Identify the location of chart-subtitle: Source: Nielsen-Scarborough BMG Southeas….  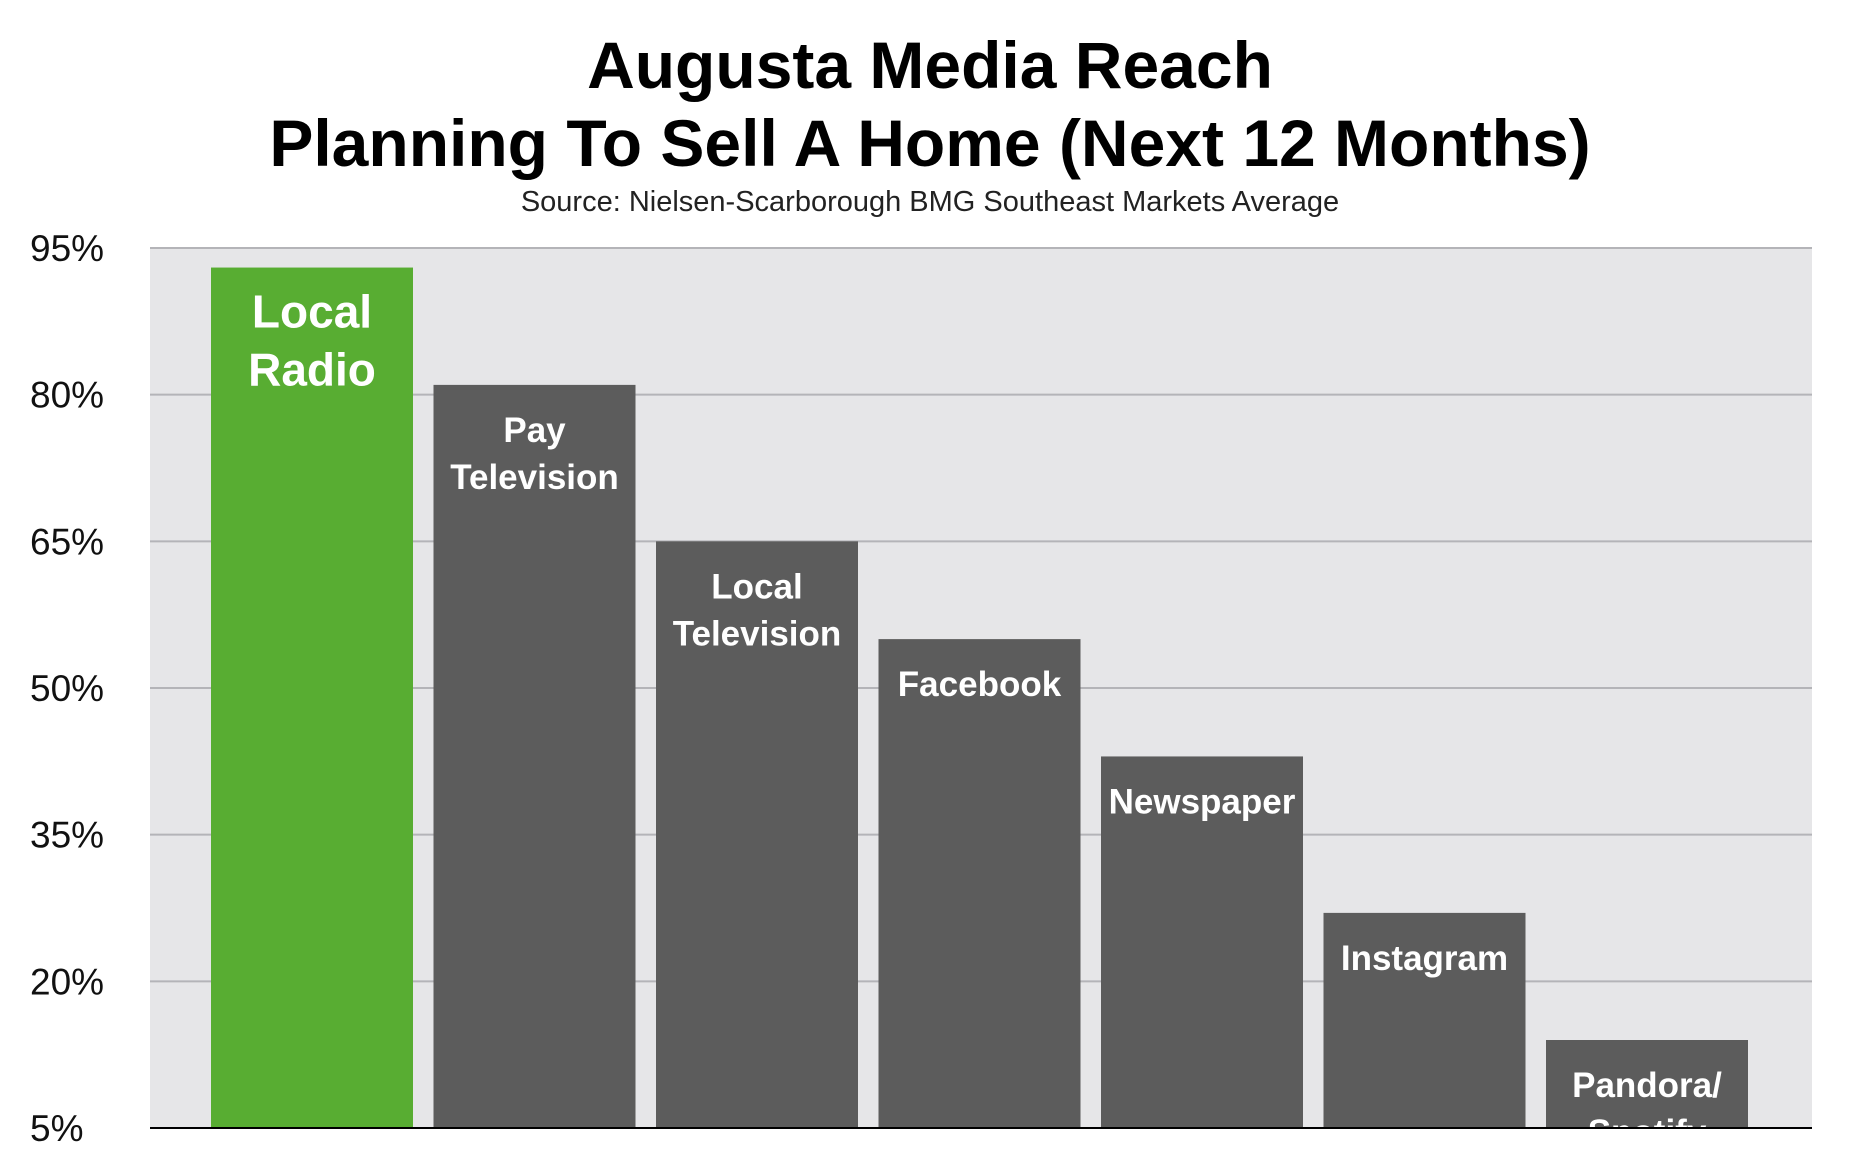
(930, 202).